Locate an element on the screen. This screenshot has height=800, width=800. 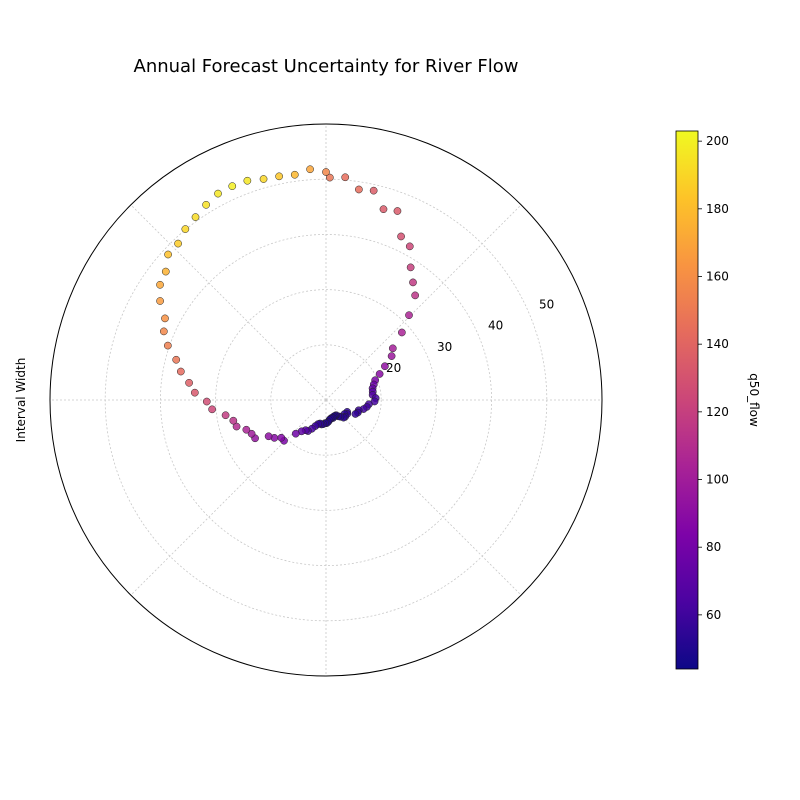
y-axis-label: Interval Width is located at coordinates (21, 400).